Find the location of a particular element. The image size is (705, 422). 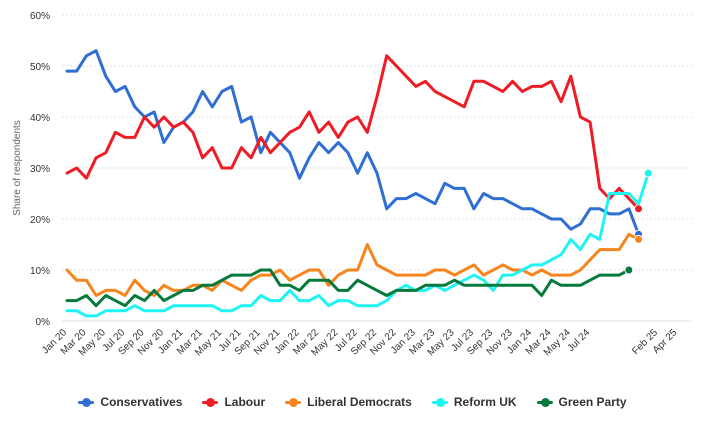

legend-label: Conservatives is located at coordinates (141, 402).